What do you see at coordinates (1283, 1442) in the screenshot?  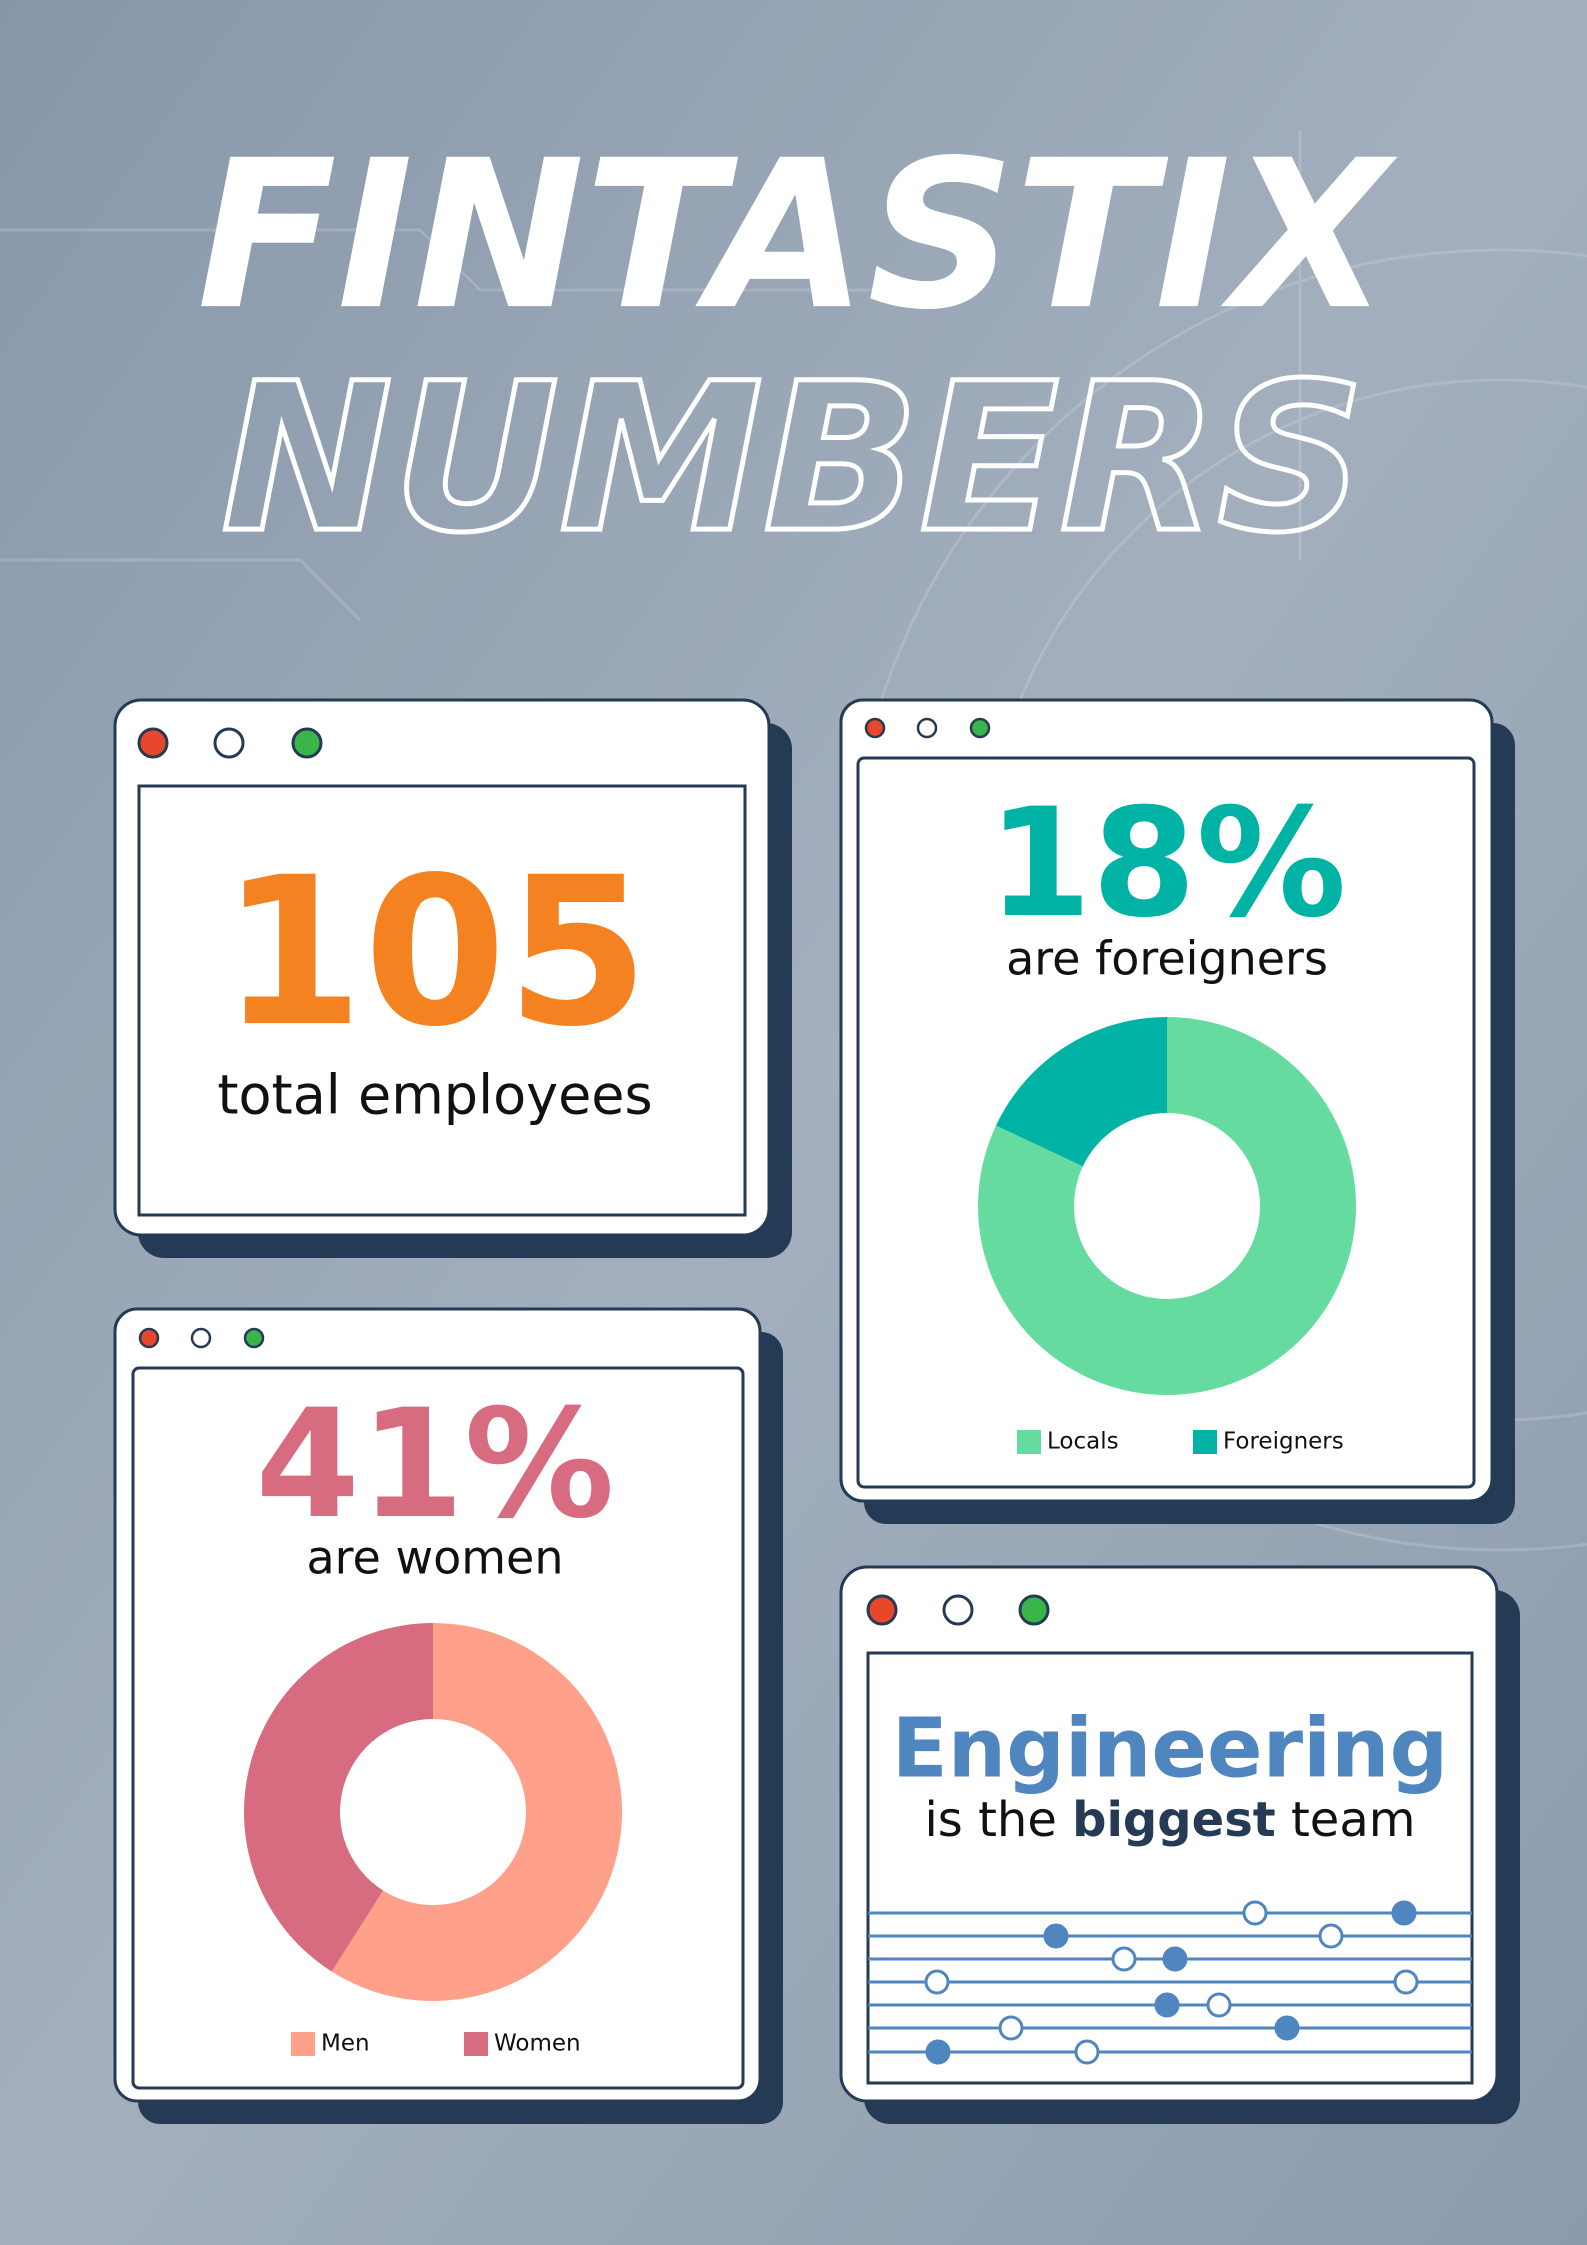 I see `legend-label: Foreigners` at bounding box center [1283, 1442].